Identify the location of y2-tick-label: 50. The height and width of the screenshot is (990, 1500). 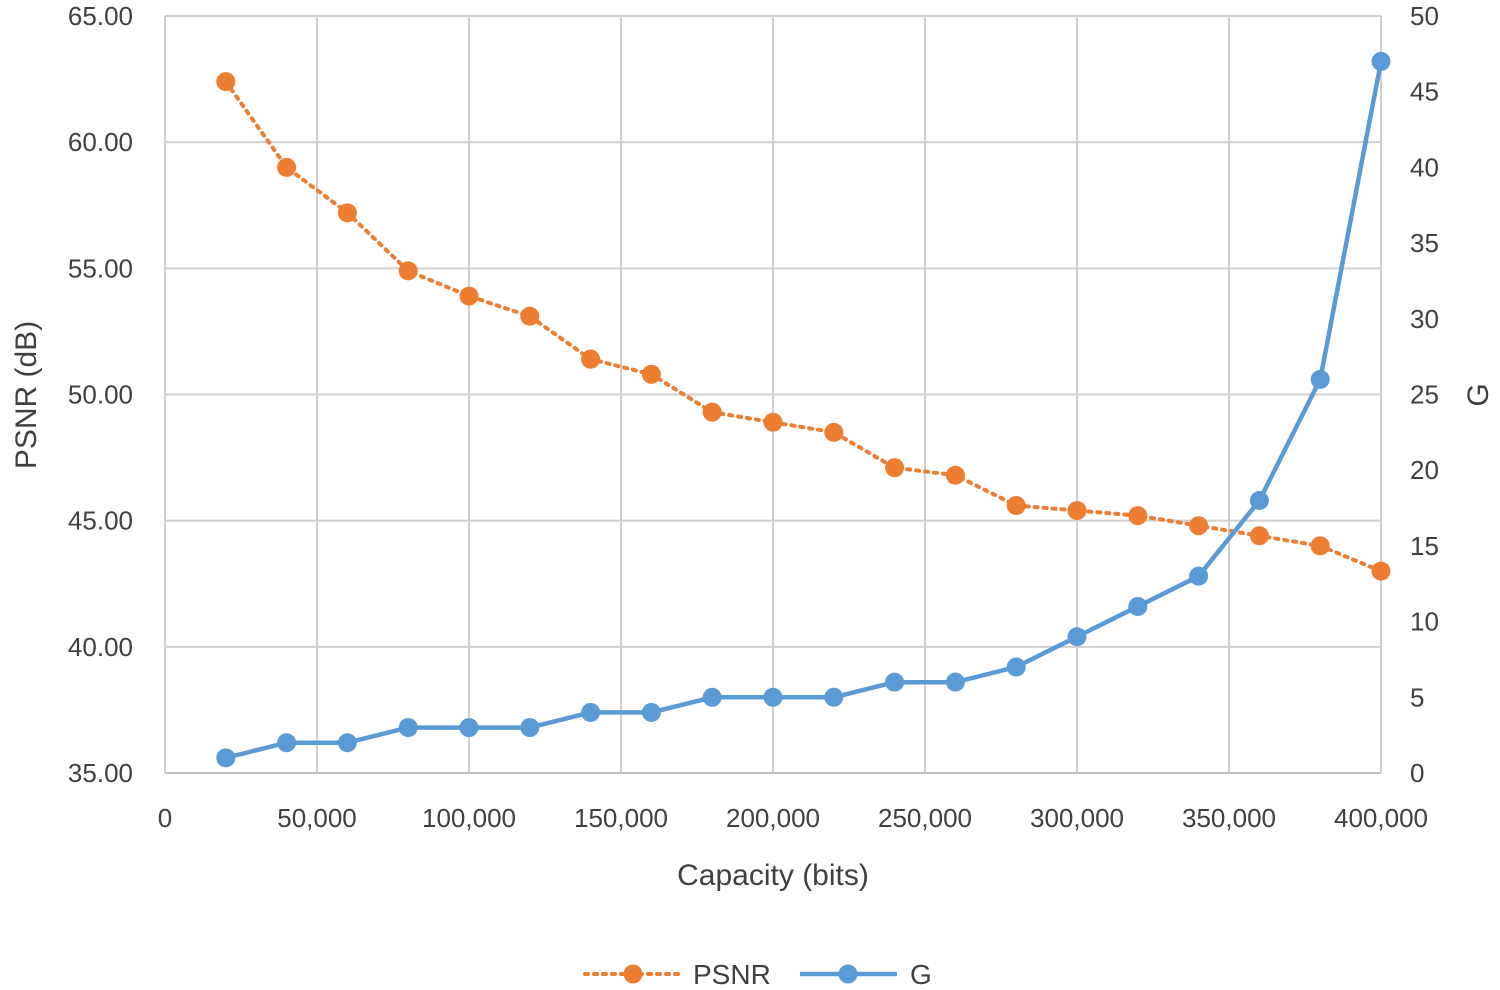
(1424, 16).